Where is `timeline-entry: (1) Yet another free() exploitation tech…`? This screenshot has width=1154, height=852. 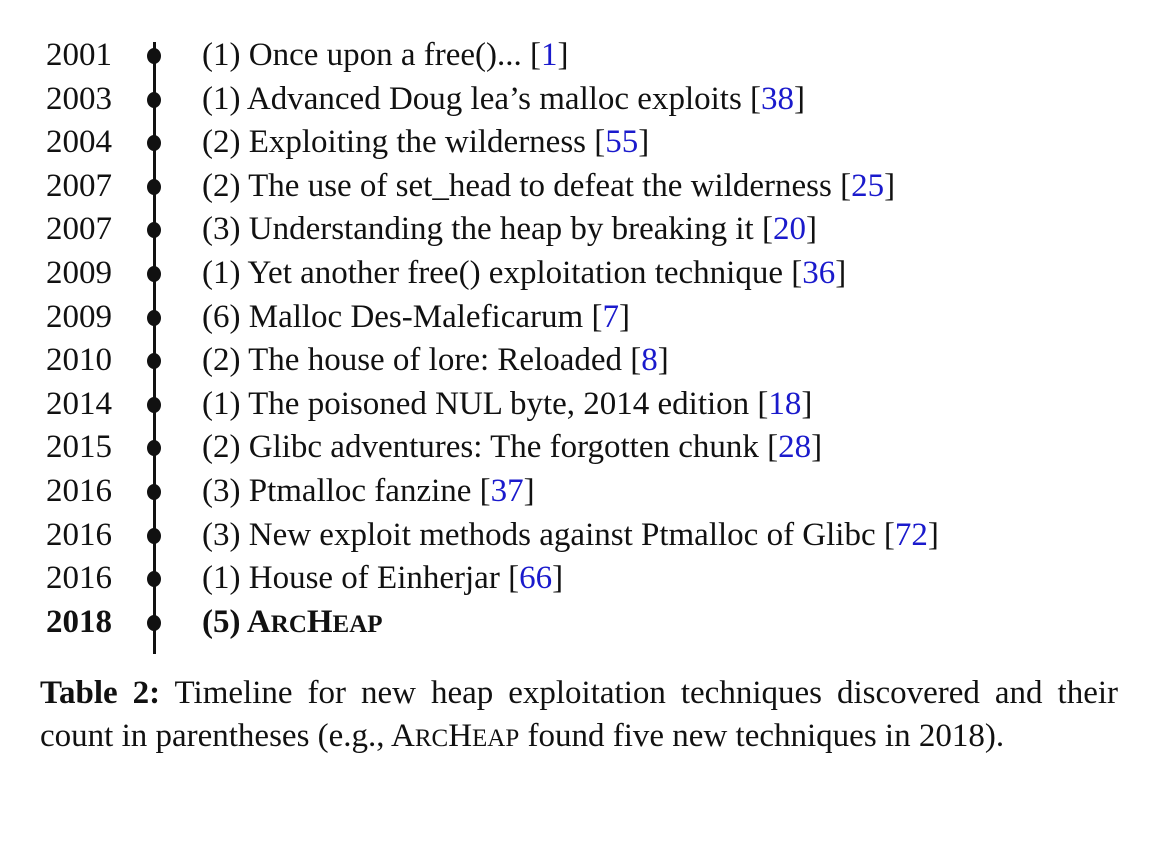
timeline-entry: (1) Yet another free() exploitation tech… is located at coordinates (524, 272).